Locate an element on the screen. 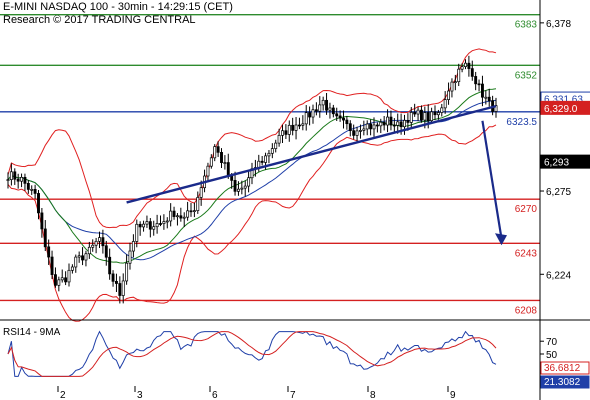  x-tick-label: 3 is located at coordinates (140, 395).